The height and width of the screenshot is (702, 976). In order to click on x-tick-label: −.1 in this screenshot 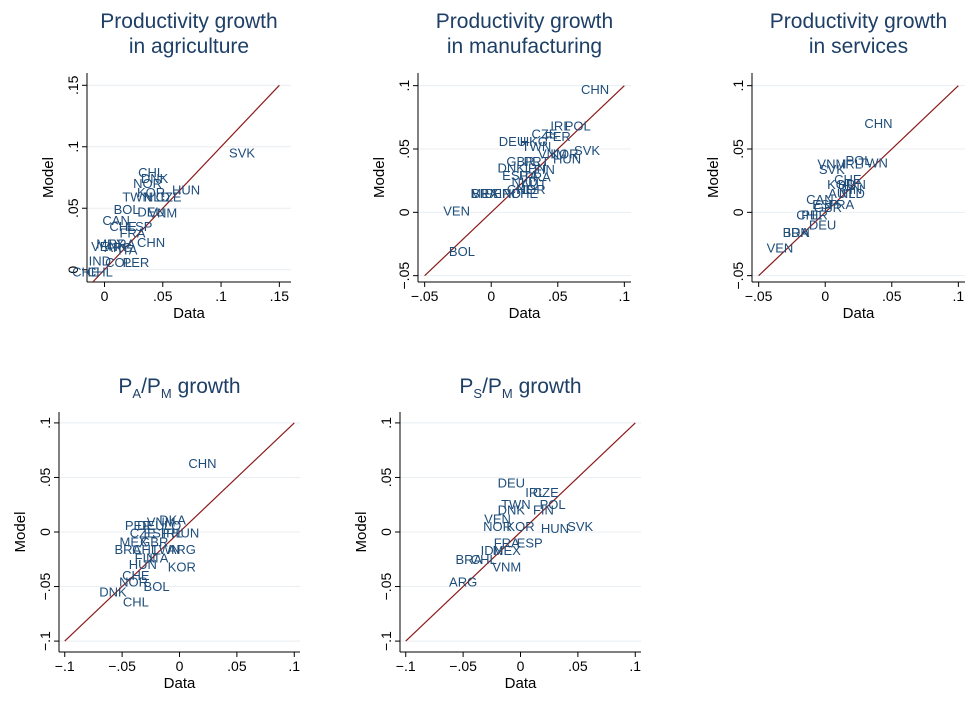, I will do `click(65, 666)`.